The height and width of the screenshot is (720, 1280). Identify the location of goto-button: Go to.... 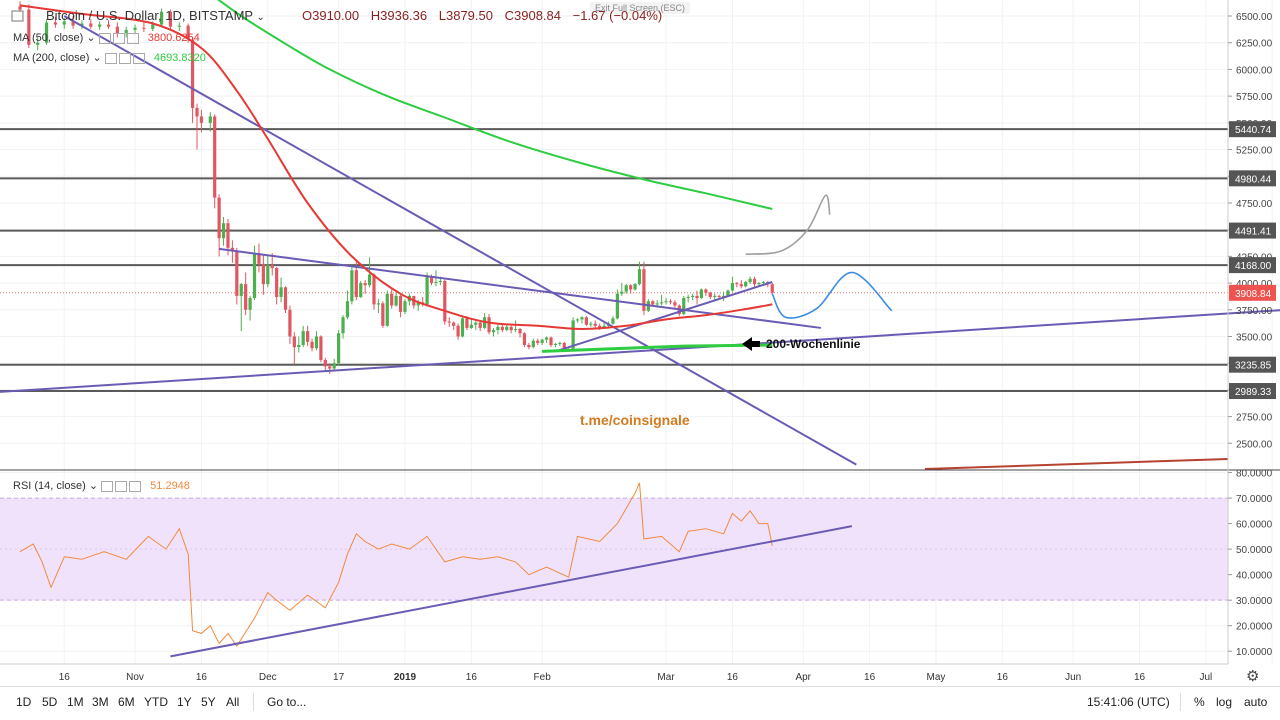
(287, 702).